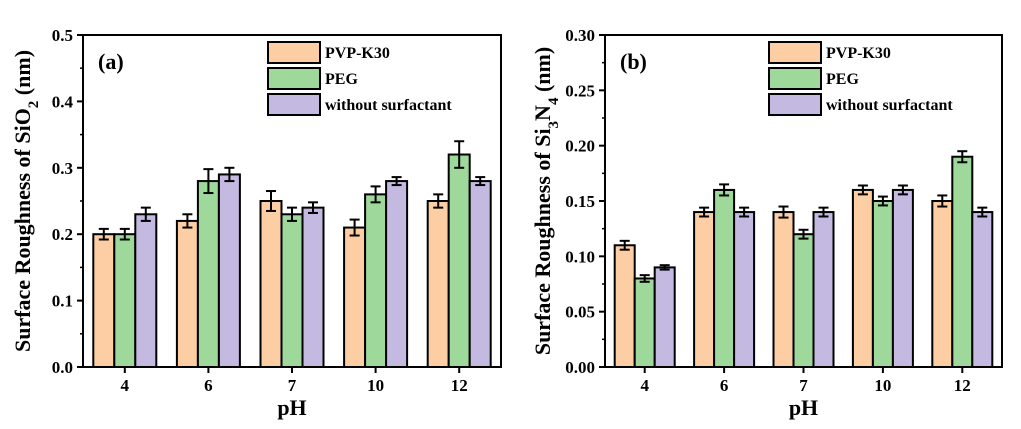 The image size is (1021, 429). I want to click on y-axis-title: Surface Roughness of SiO2 (nm), so click(26, 201).